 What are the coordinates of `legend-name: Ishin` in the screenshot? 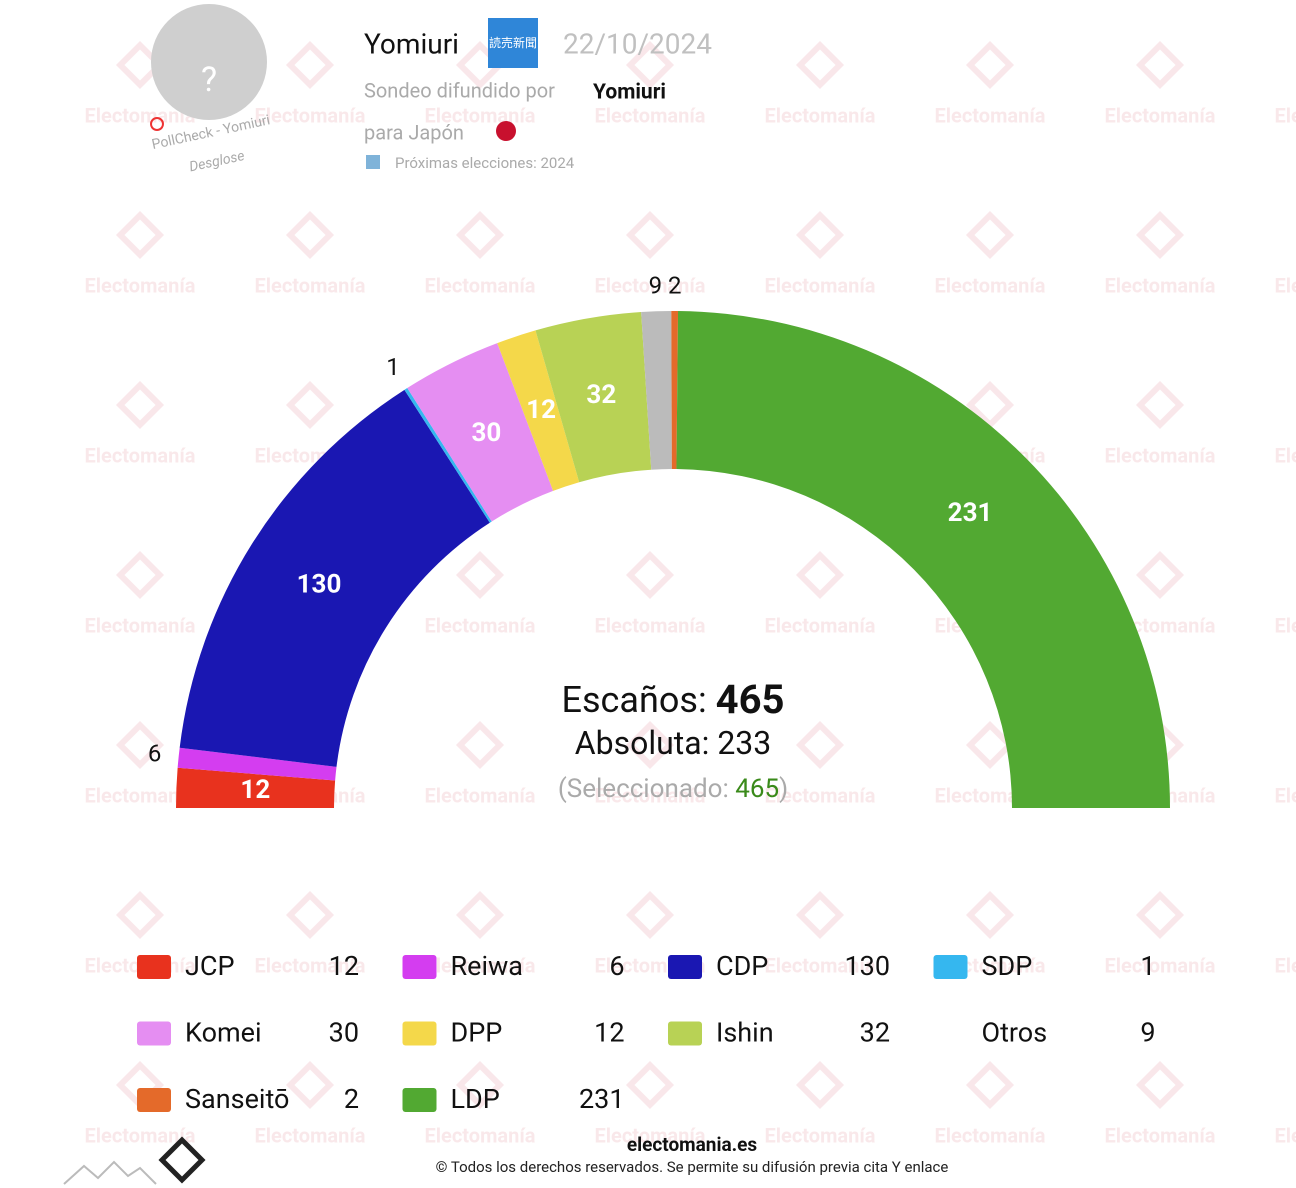 It's located at (745, 1033).